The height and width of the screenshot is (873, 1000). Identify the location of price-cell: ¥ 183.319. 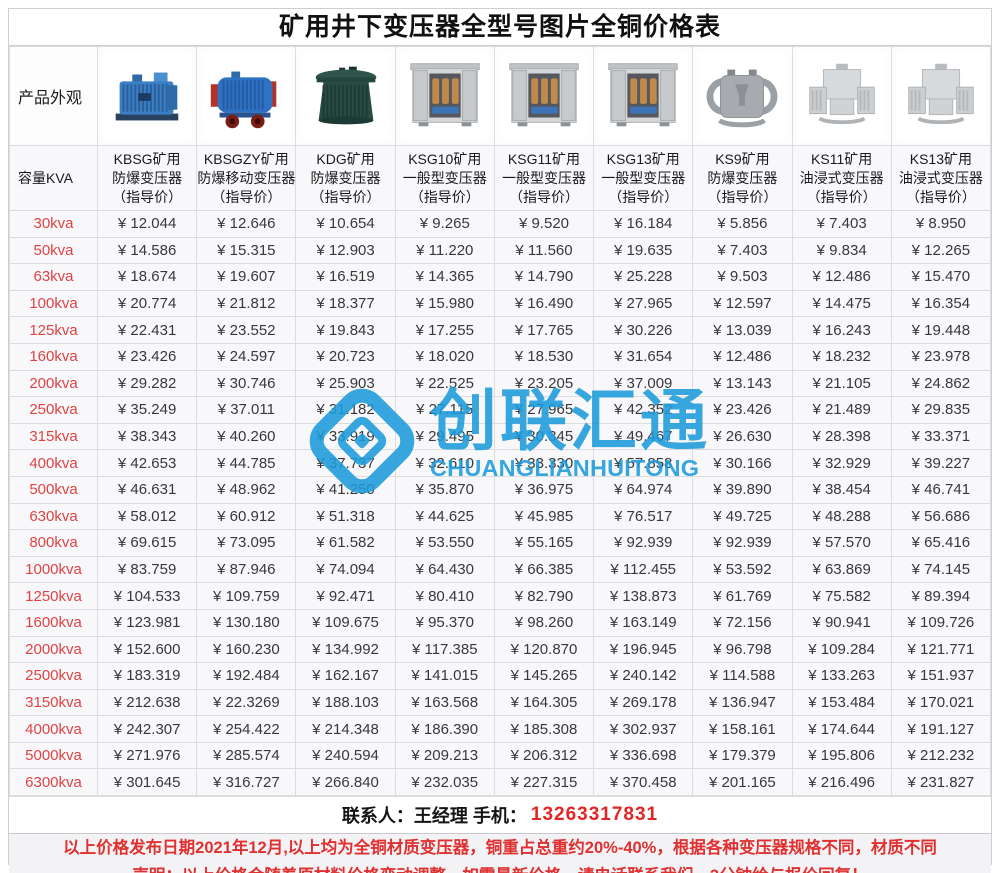
(147, 676).